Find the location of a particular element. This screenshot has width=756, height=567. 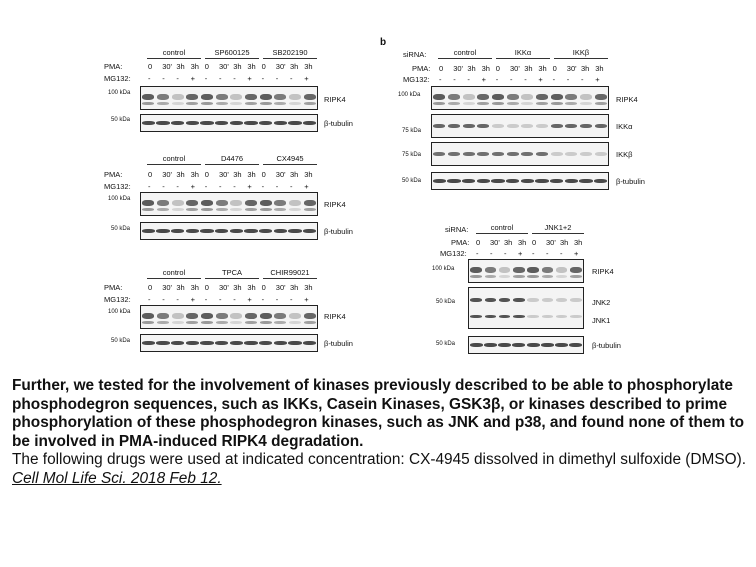

ikka-blot is located at coordinates (520, 126).